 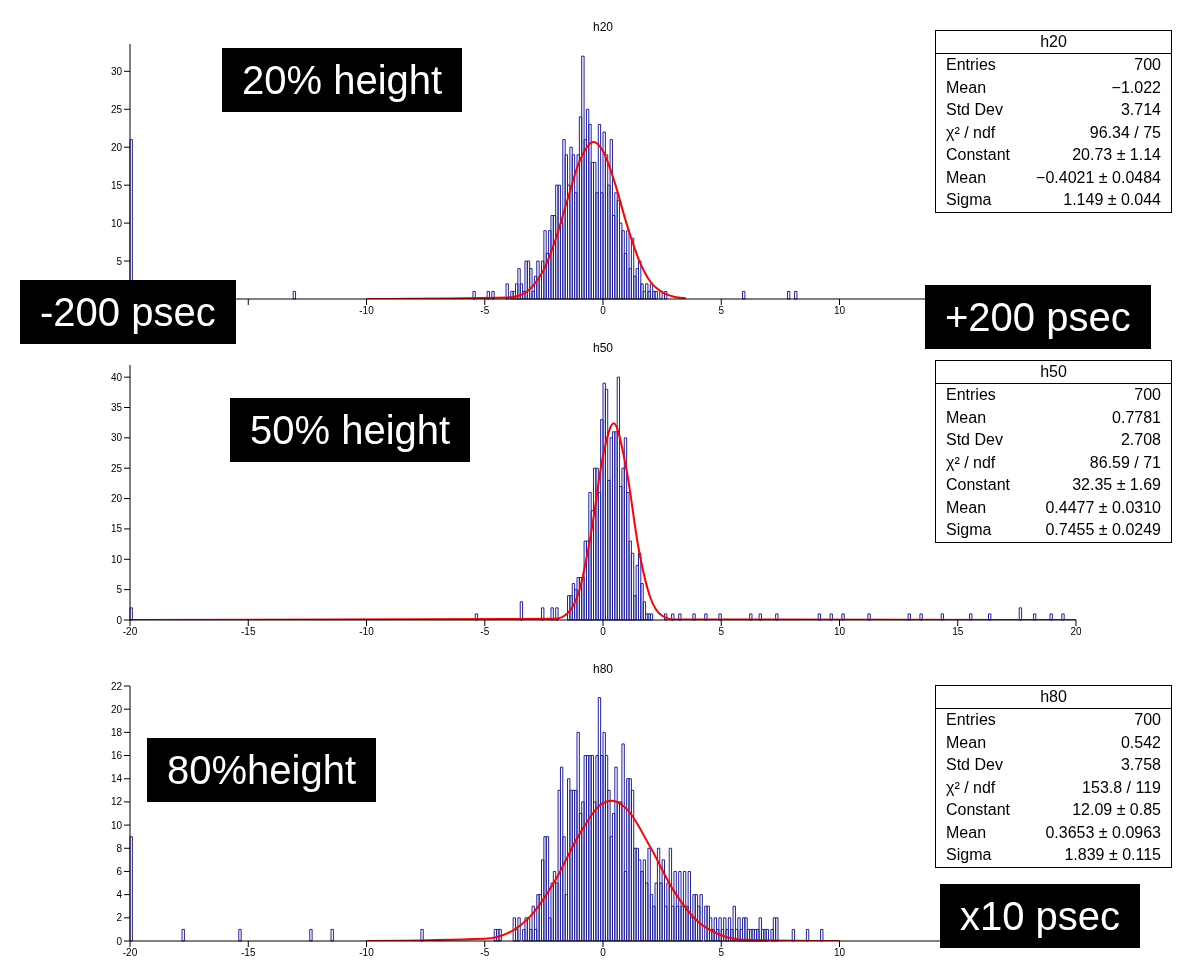 What do you see at coordinates (119, 918) in the screenshot?
I see `y-tick-label: 2` at bounding box center [119, 918].